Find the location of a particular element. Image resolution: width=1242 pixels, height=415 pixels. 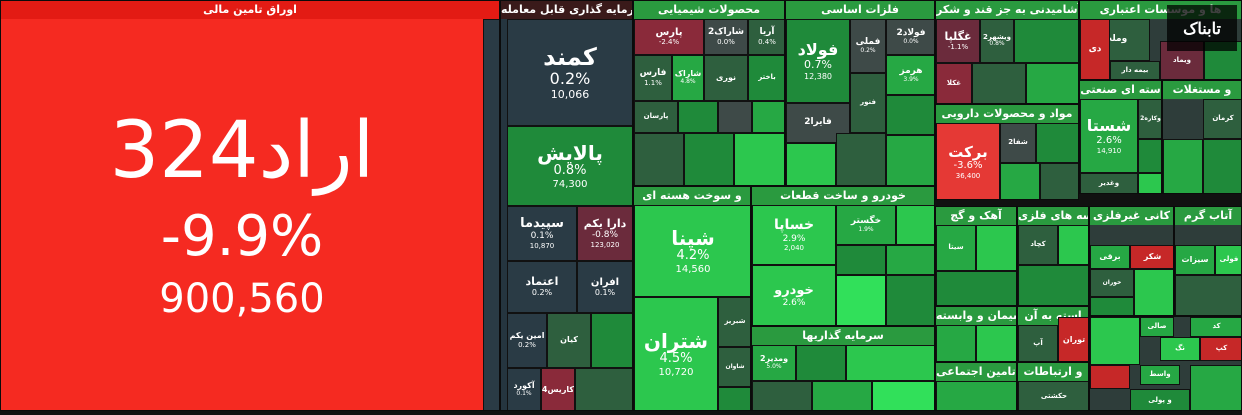

sector-communications: و ارتباطات حکشتی is located at coordinates (1053, 386).